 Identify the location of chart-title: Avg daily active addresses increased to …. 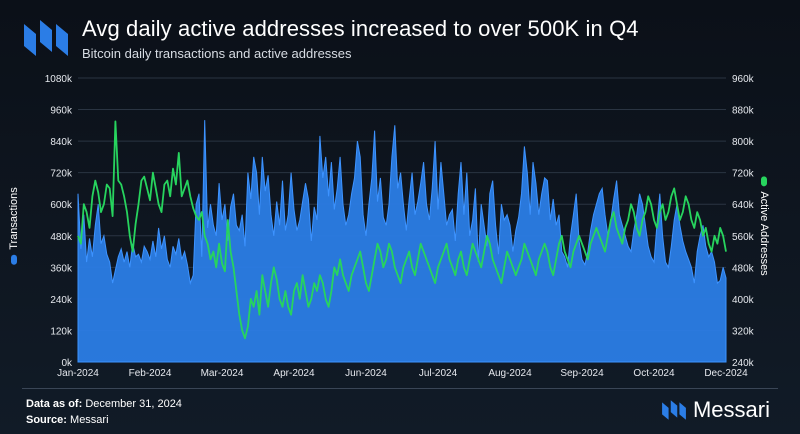
(360, 28).